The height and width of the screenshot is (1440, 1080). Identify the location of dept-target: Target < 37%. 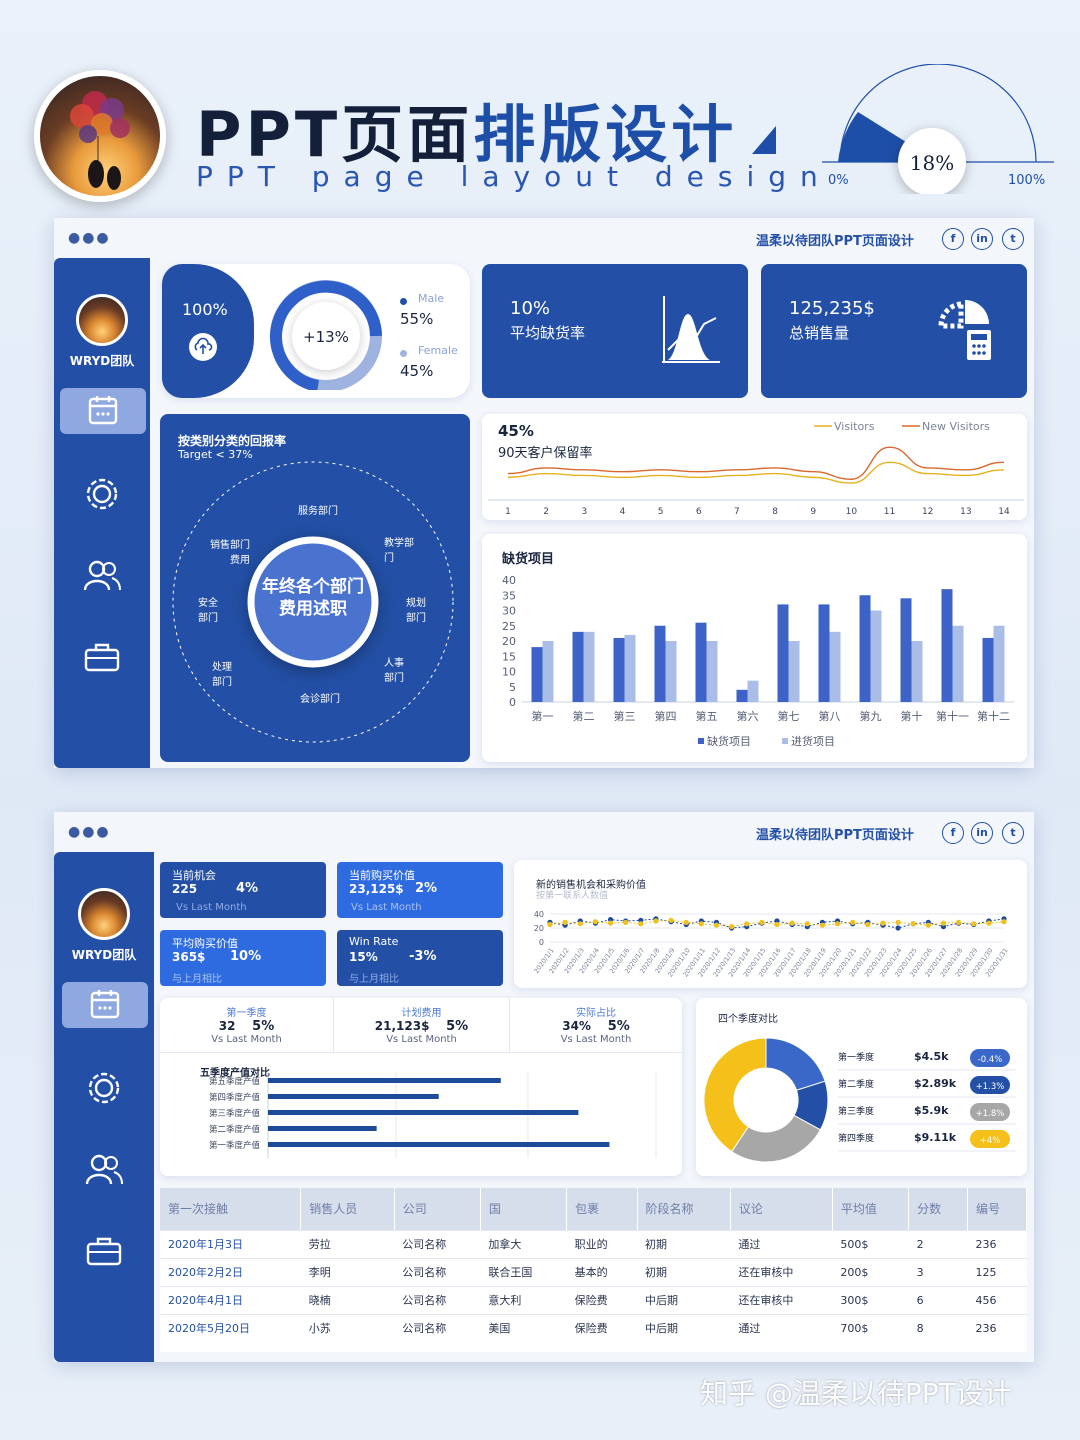
(215, 454).